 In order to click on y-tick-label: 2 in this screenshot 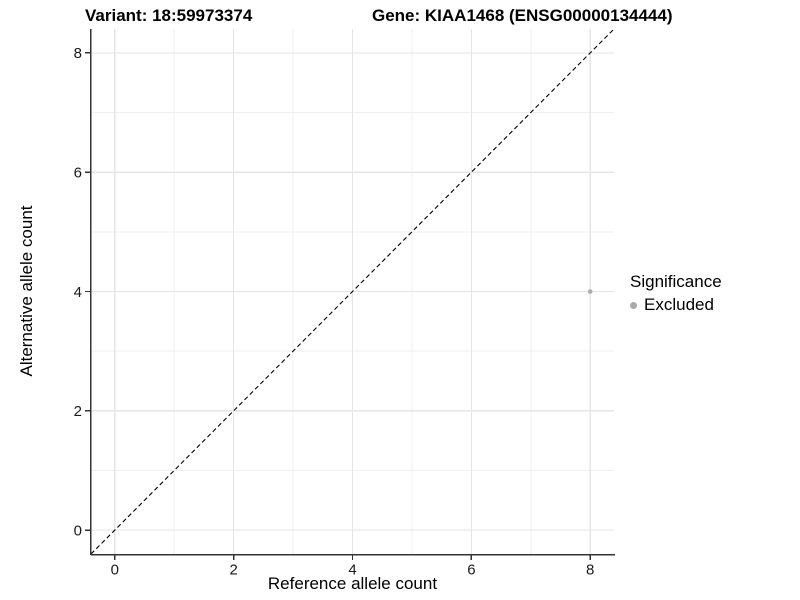, I will do `click(78, 411)`.